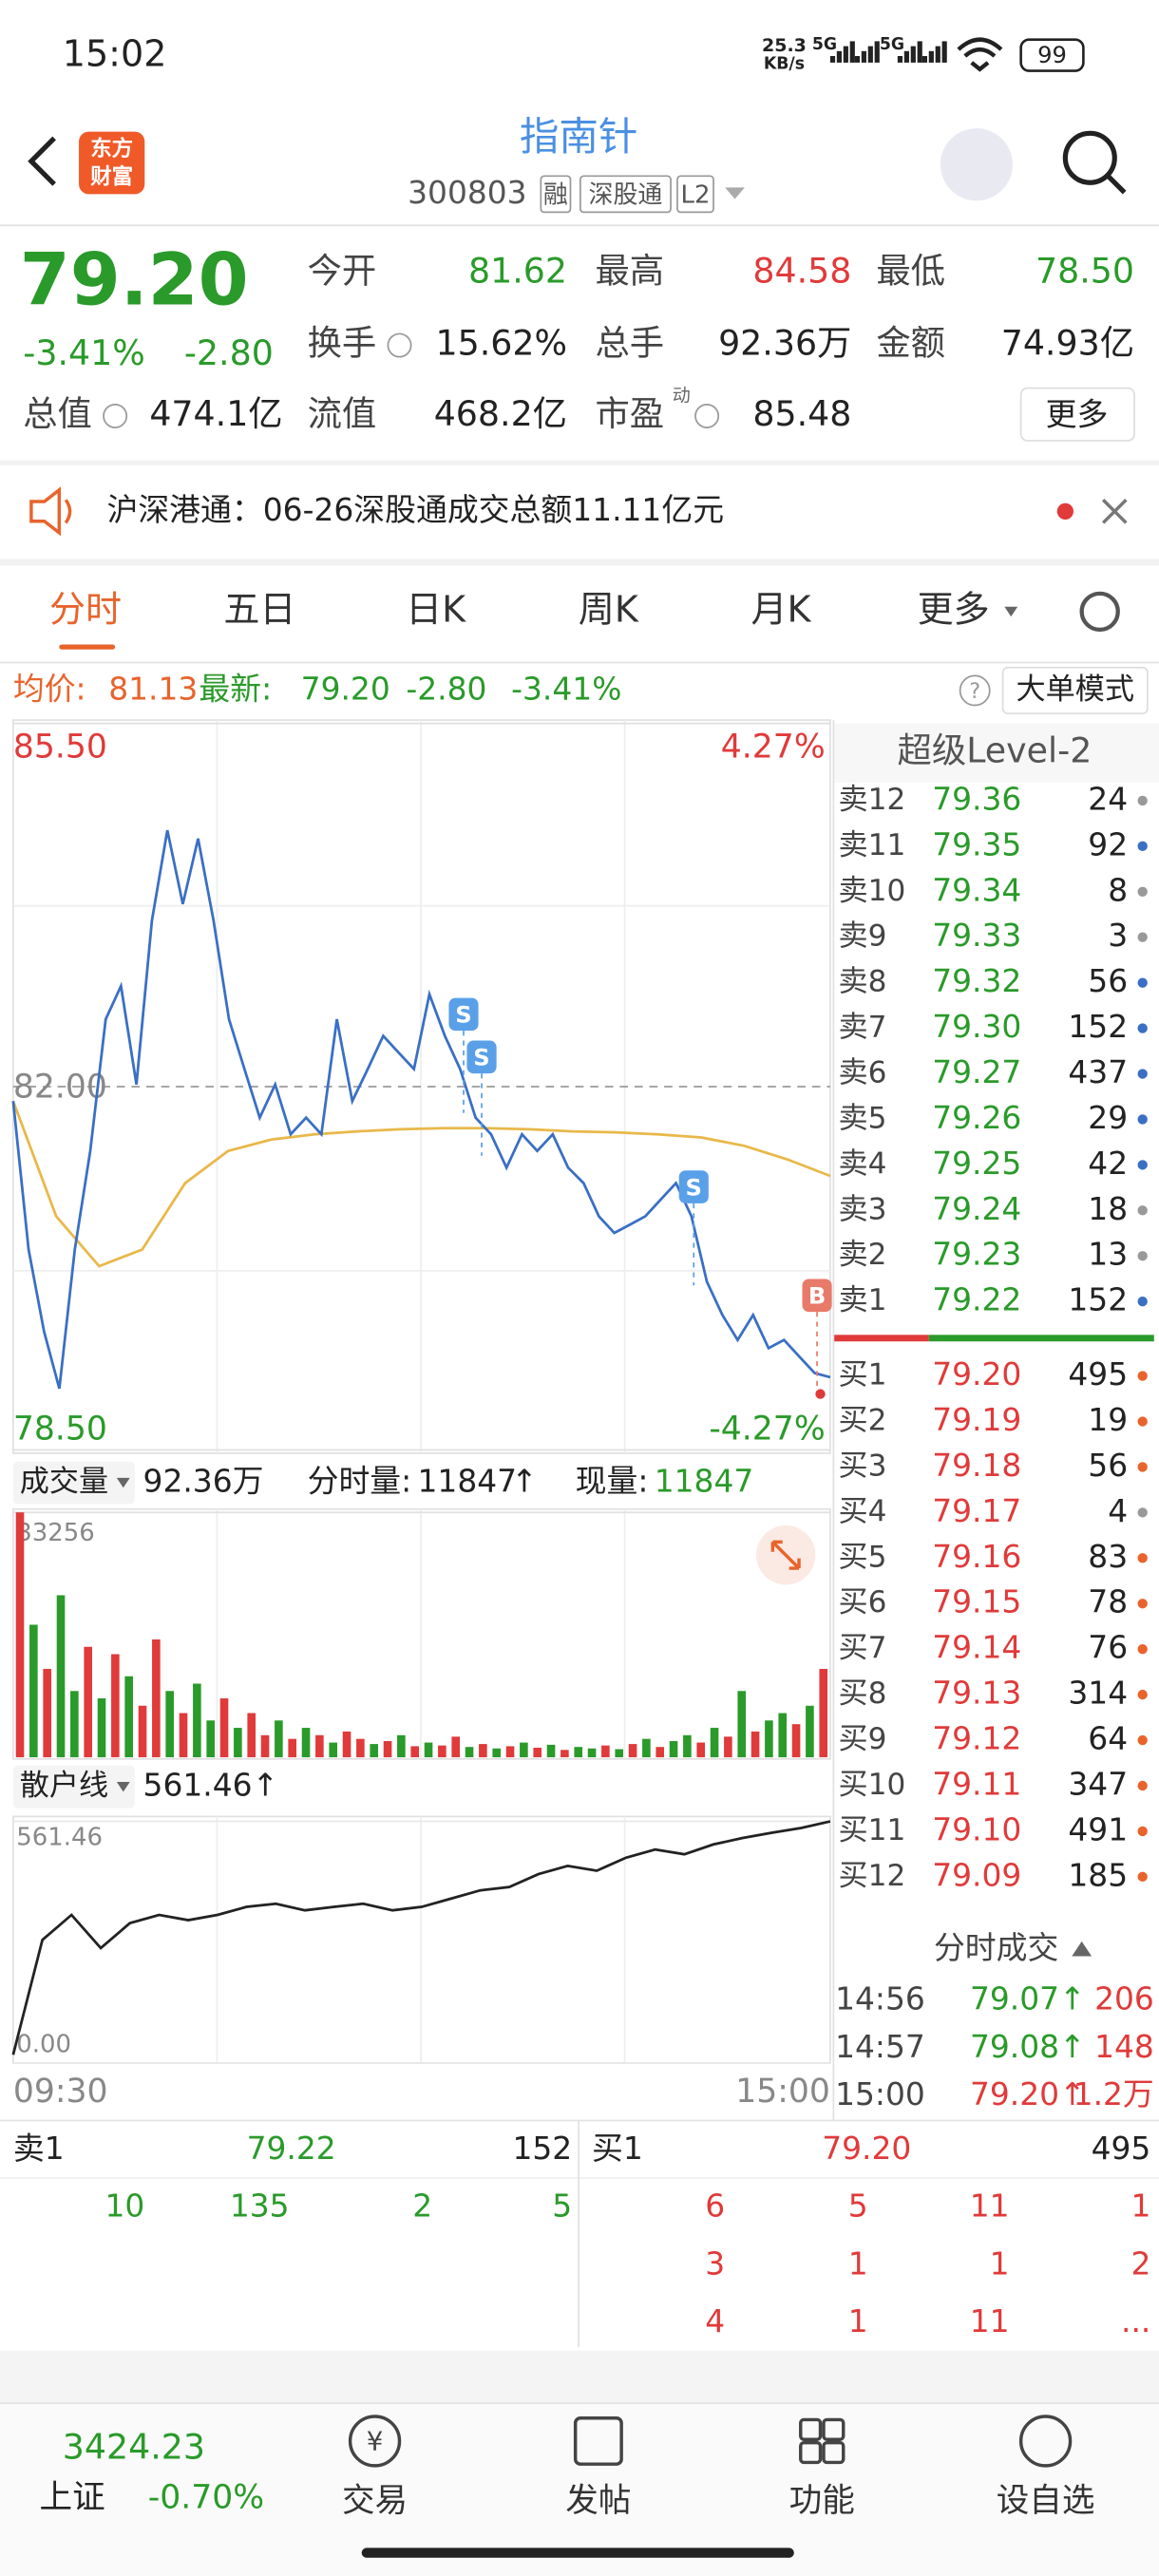 This screenshot has width=1159, height=2576. Describe the element at coordinates (976, 1556) in the screenshot. I see `book-price: 79.16` at that location.